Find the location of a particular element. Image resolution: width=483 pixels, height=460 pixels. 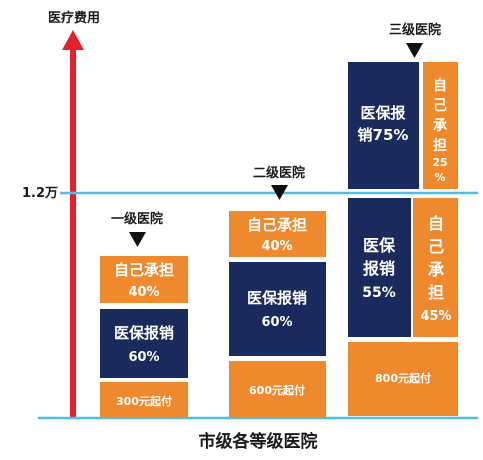

column-level1: 一级医院 自己承担 40% 医保报销 60% 300元起付 is located at coordinates (144, 314).